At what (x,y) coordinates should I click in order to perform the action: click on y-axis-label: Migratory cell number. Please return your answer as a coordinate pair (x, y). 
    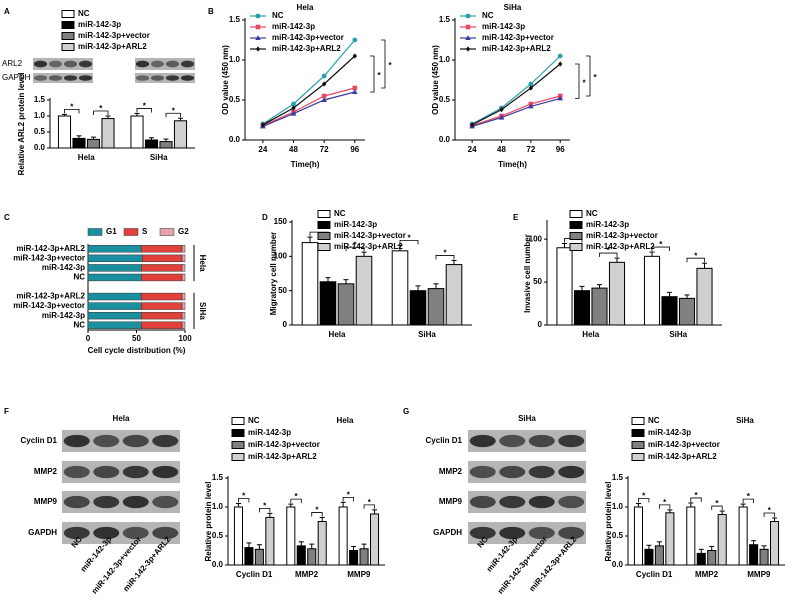
    Looking at the image, I should click on (273, 274).